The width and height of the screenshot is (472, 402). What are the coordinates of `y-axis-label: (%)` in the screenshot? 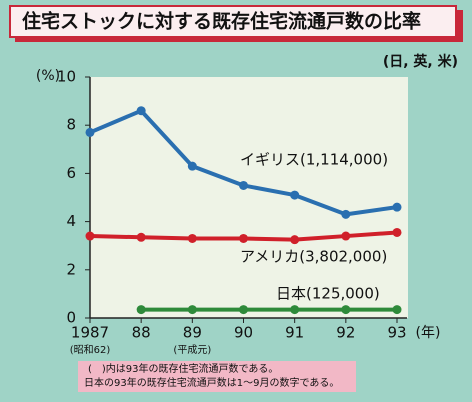 It's located at (48, 76).